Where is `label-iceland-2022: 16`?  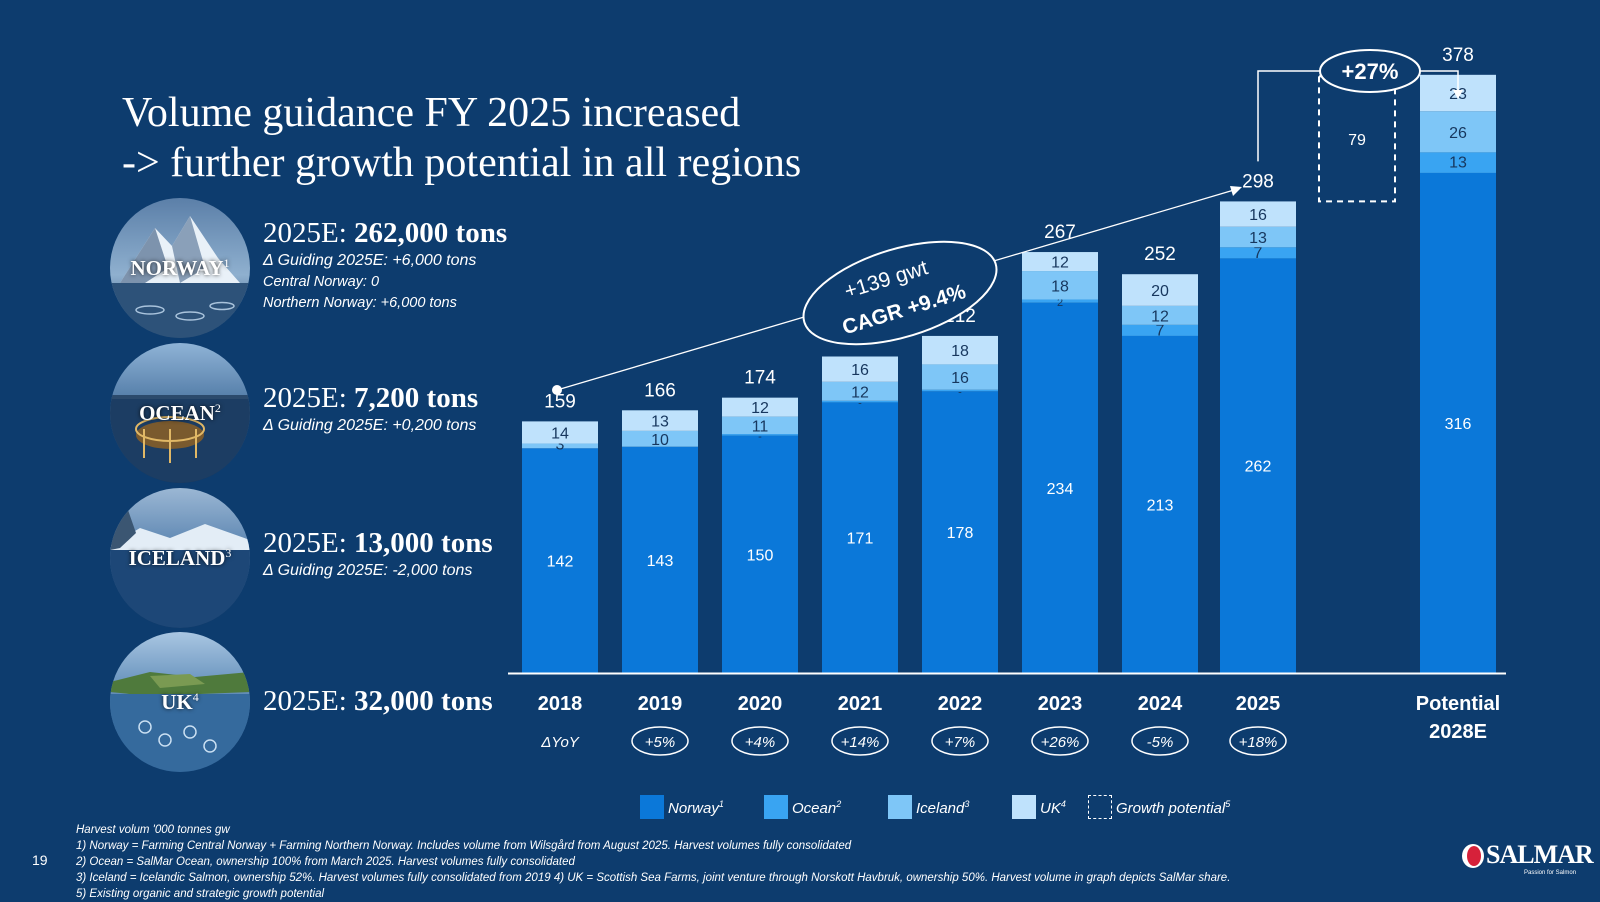 label-iceland-2022: 16 is located at coordinates (960, 378).